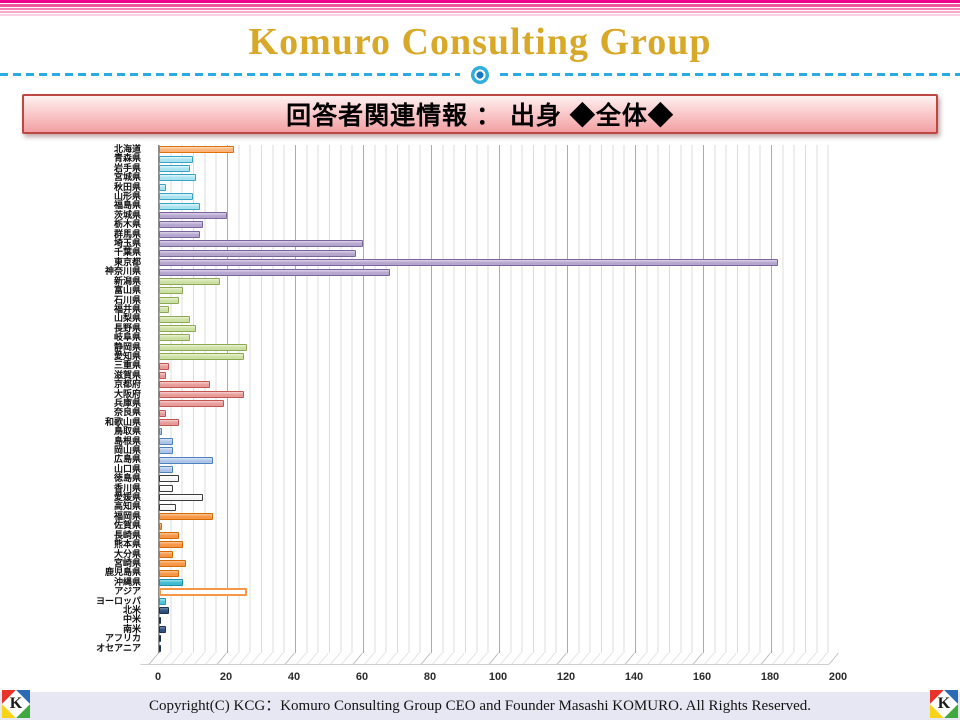  I want to click on category-label: 東京都, so click(127, 261).